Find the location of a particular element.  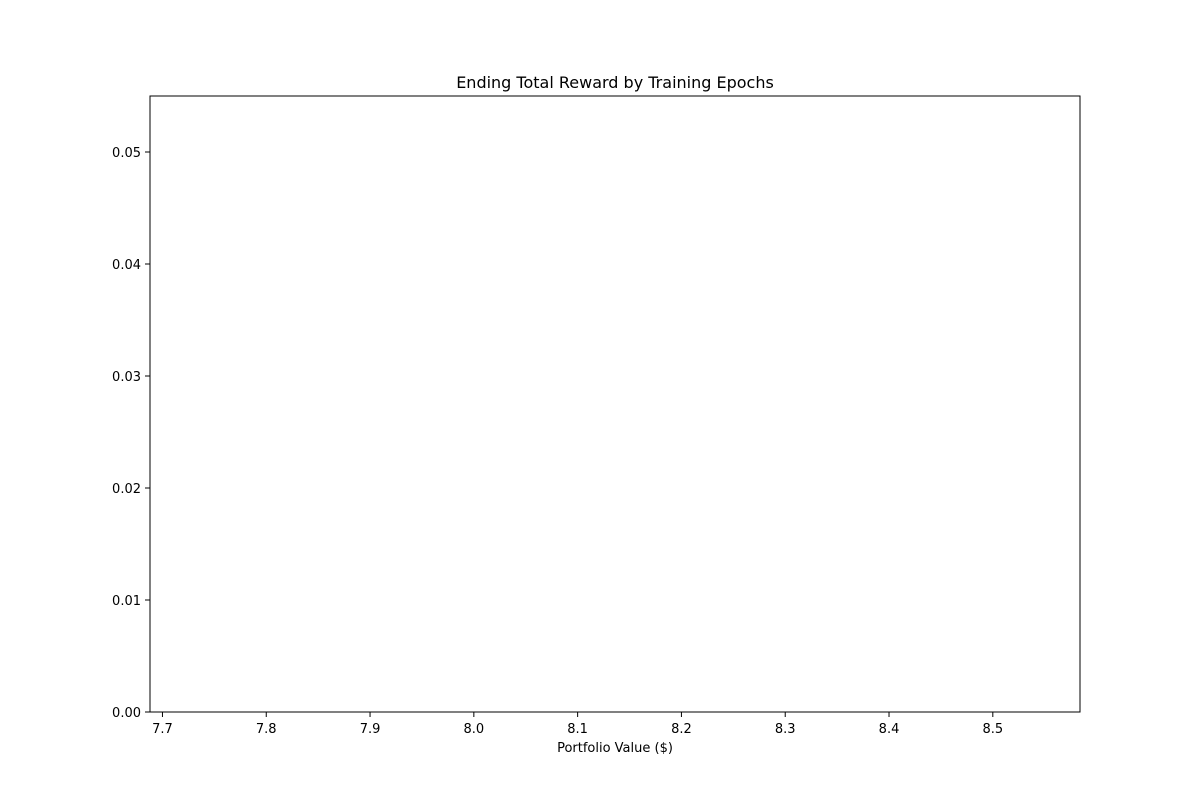

y-tick-label: 0.00 is located at coordinates (126, 713).